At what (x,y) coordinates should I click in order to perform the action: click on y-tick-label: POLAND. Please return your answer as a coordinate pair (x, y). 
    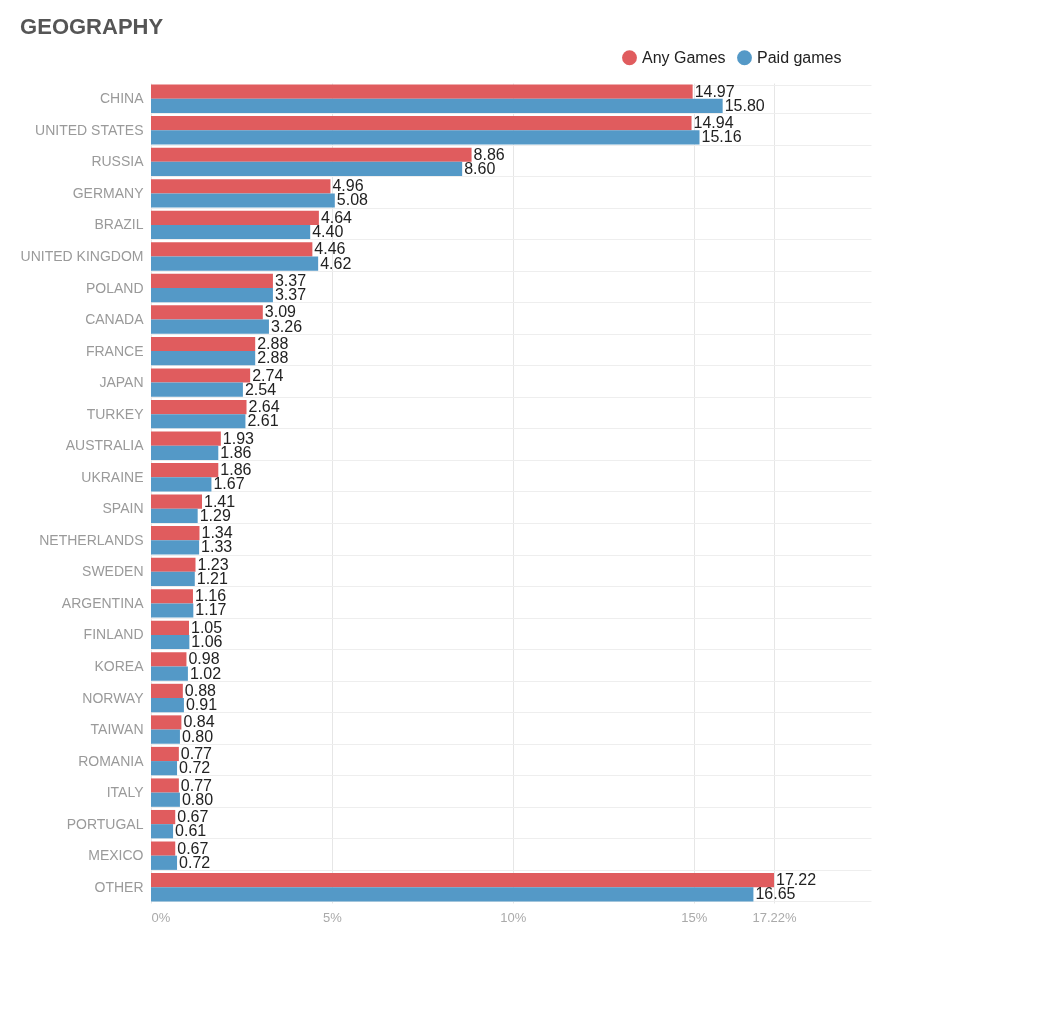
    Looking at the image, I should click on (114, 287).